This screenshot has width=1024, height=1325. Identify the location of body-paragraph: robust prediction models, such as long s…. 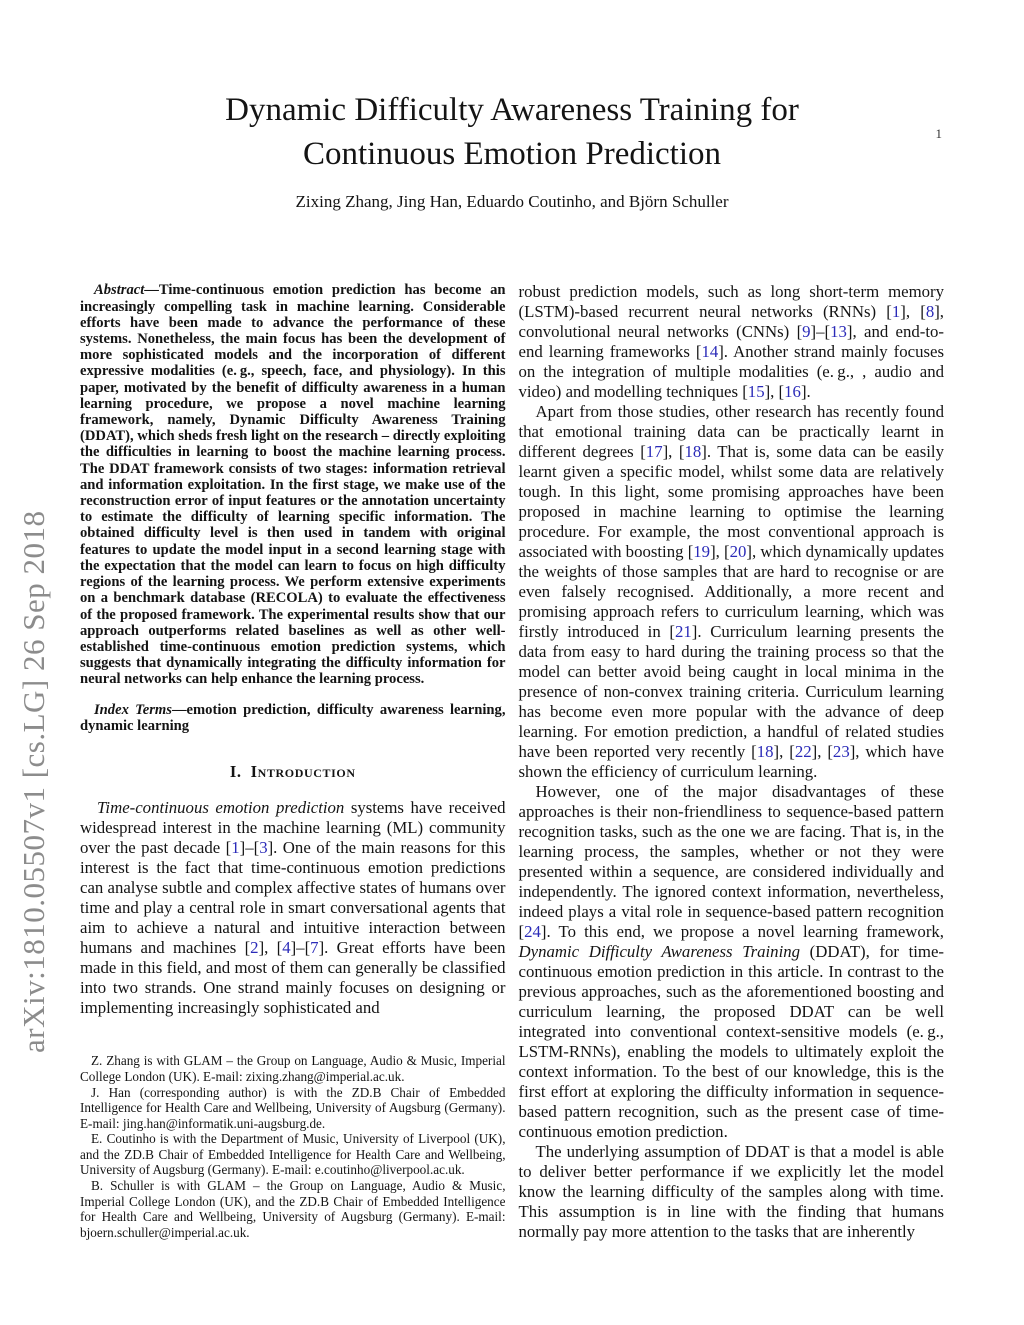
(731, 342).